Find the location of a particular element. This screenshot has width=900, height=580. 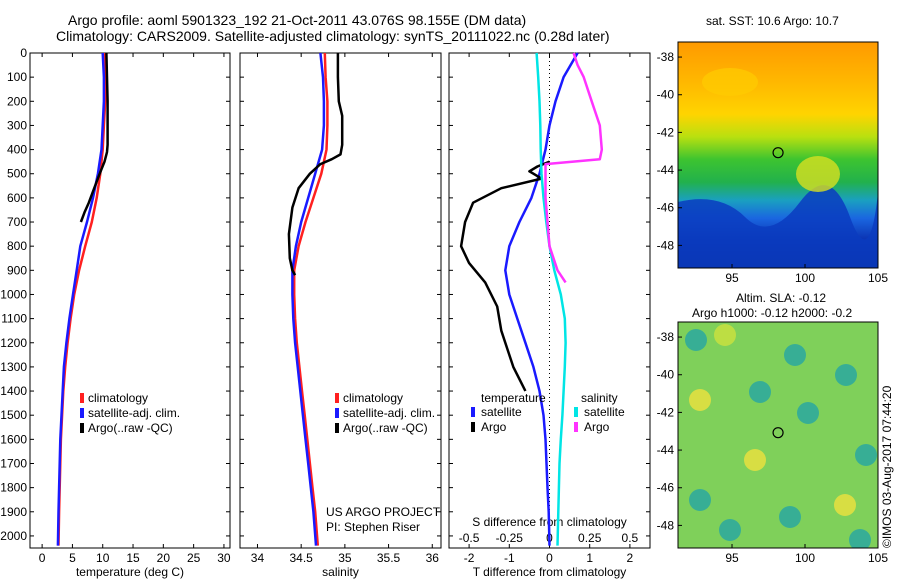

legend-title: temperature is located at coordinates (513, 398).